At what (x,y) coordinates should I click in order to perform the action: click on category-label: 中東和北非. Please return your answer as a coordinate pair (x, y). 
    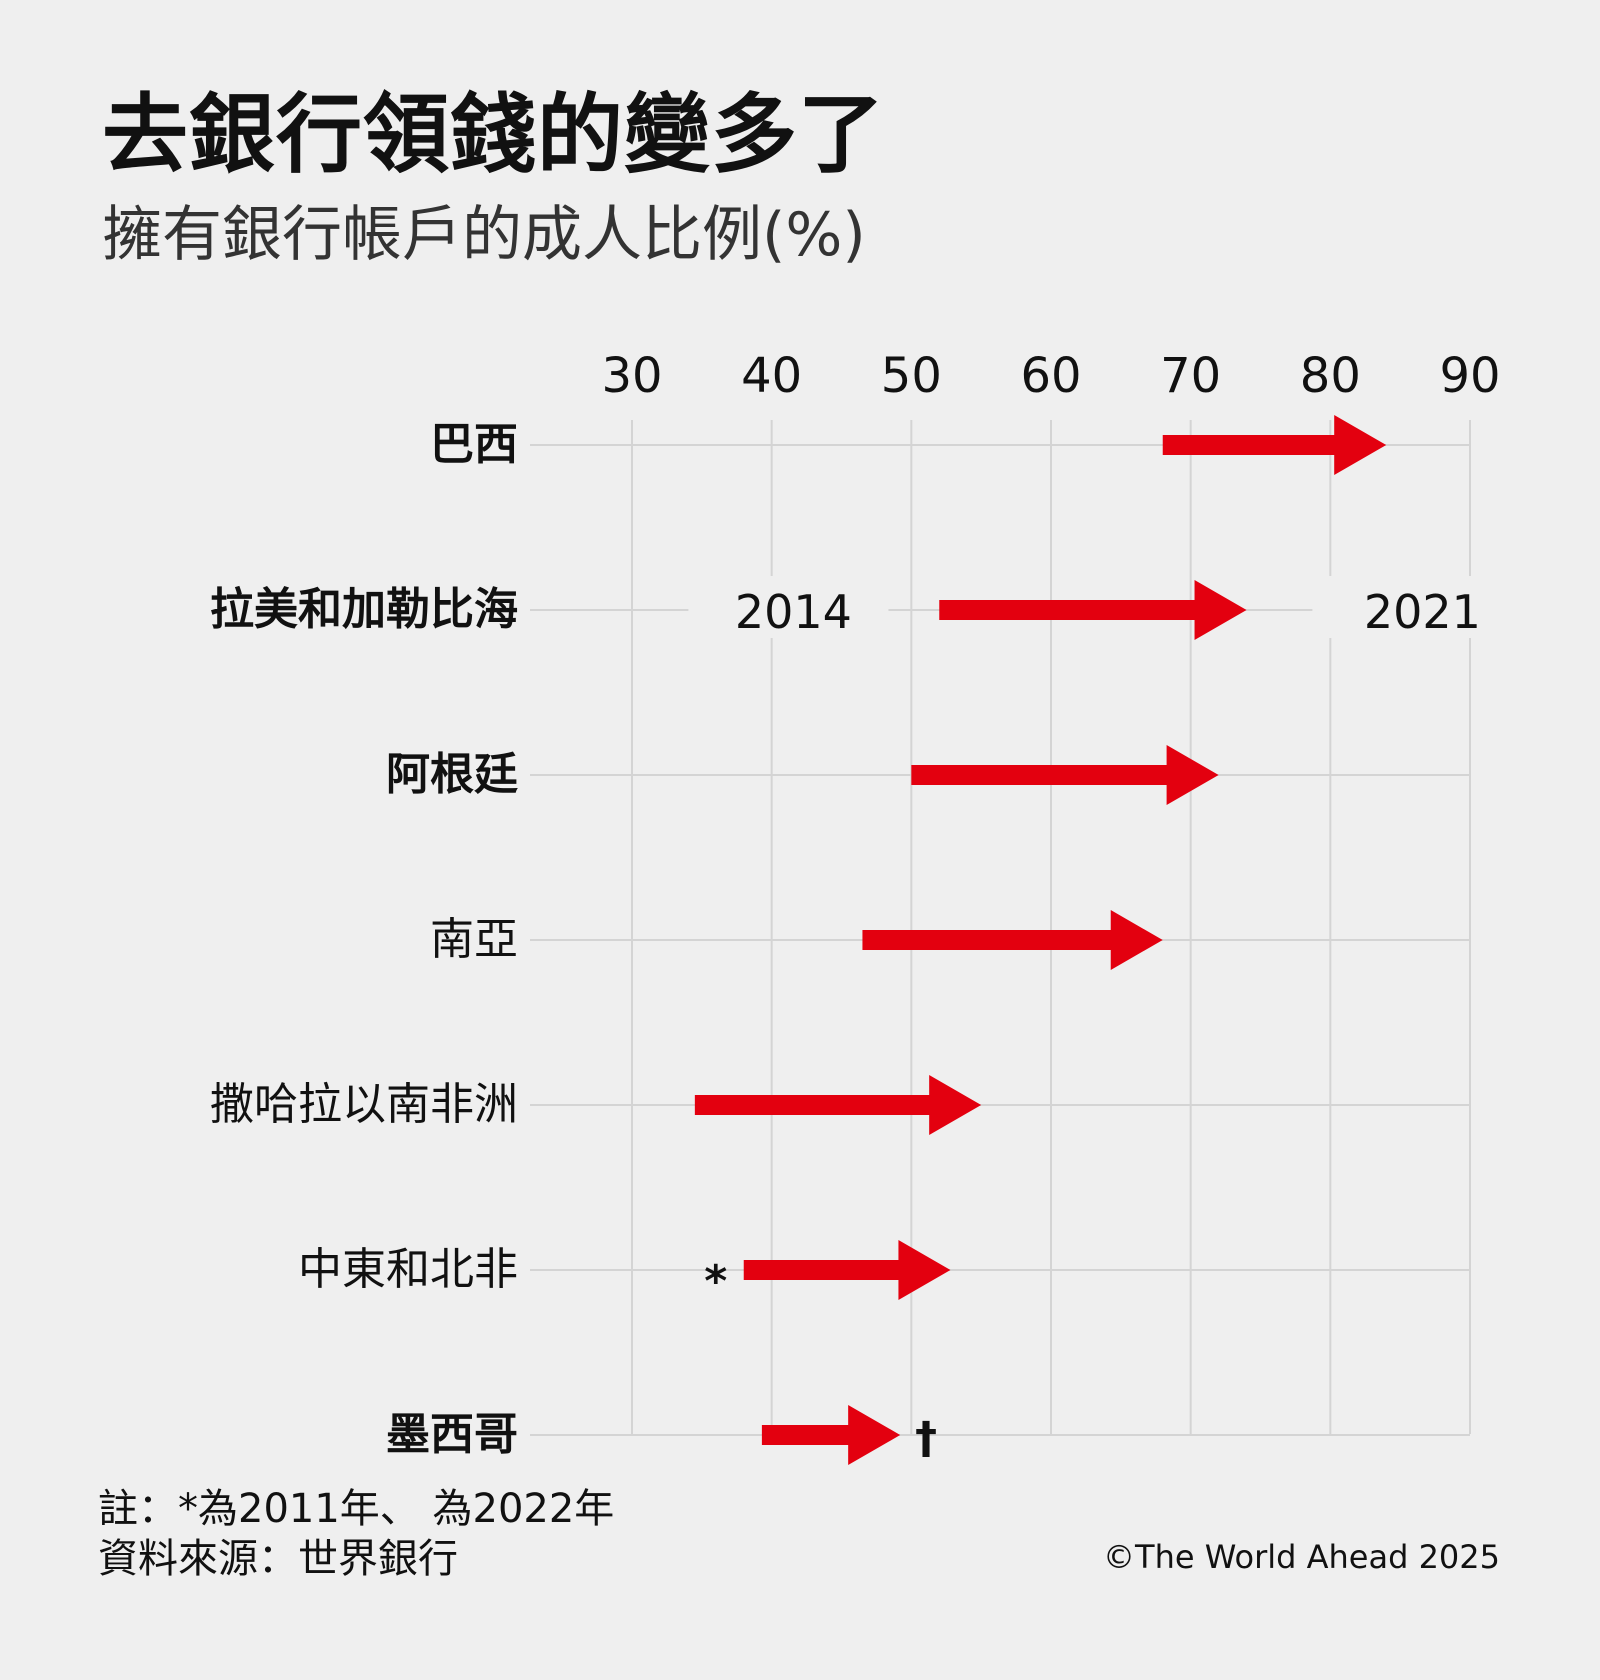
    Looking at the image, I should click on (408, 1269).